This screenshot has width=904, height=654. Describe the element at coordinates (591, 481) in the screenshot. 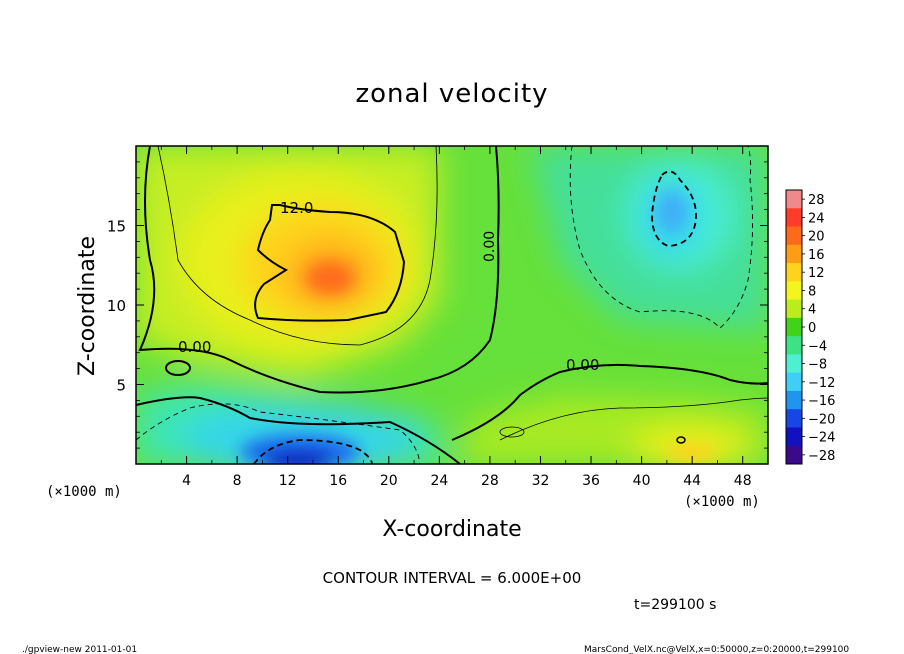

I see `x-tick-label: 36` at that location.